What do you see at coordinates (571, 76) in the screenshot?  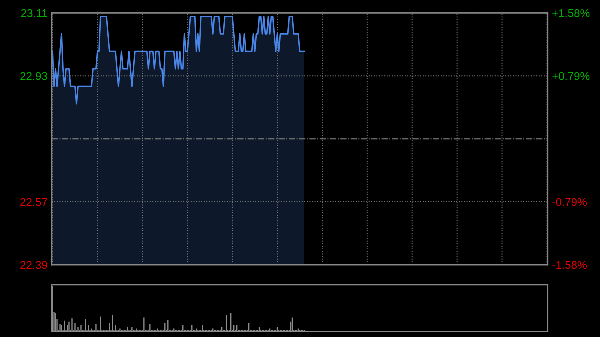 I see `y2-tick-label: +0.79%` at bounding box center [571, 76].